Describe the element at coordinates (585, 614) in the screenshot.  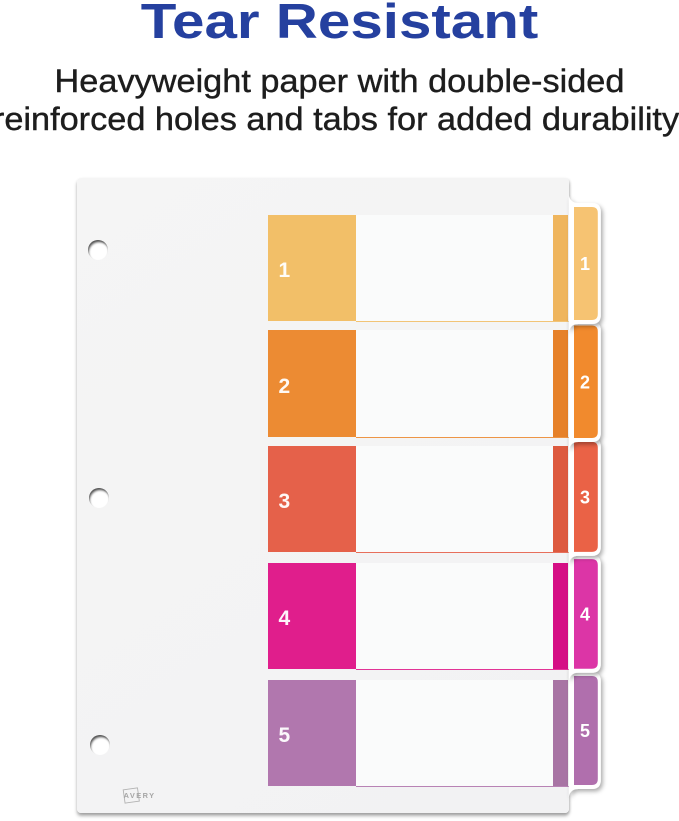
I see `svg-text: 4` at that location.